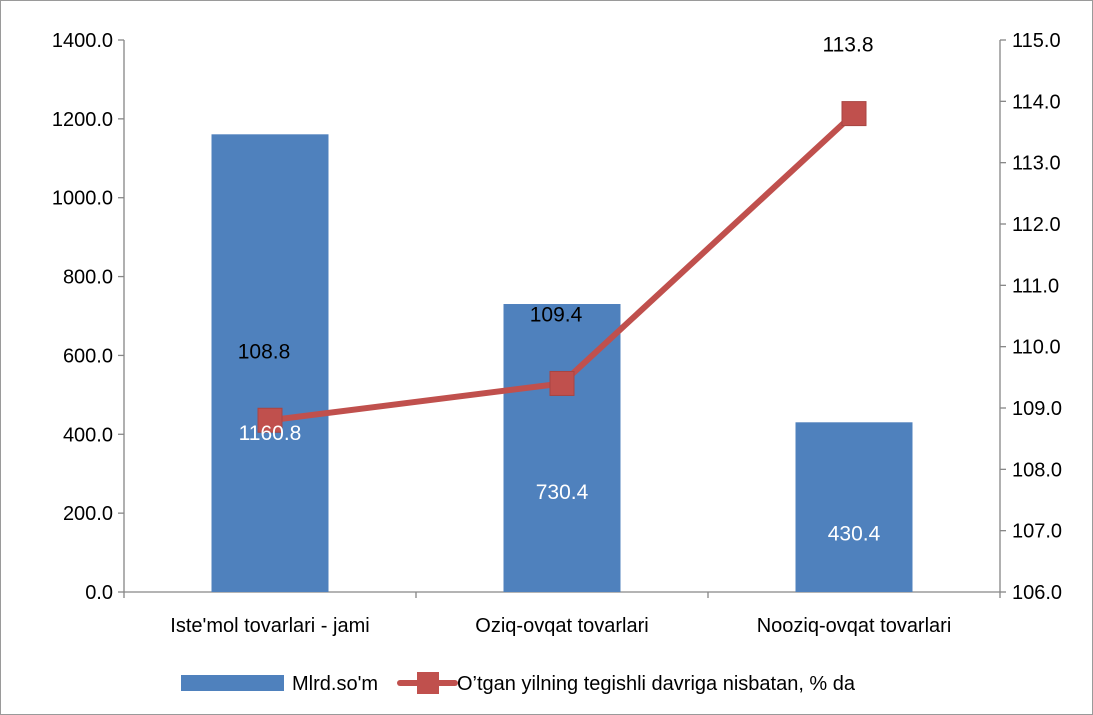  Describe the element at coordinates (88, 278) in the screenshot. I see `y-left-tick-label: 800.0` at that location.